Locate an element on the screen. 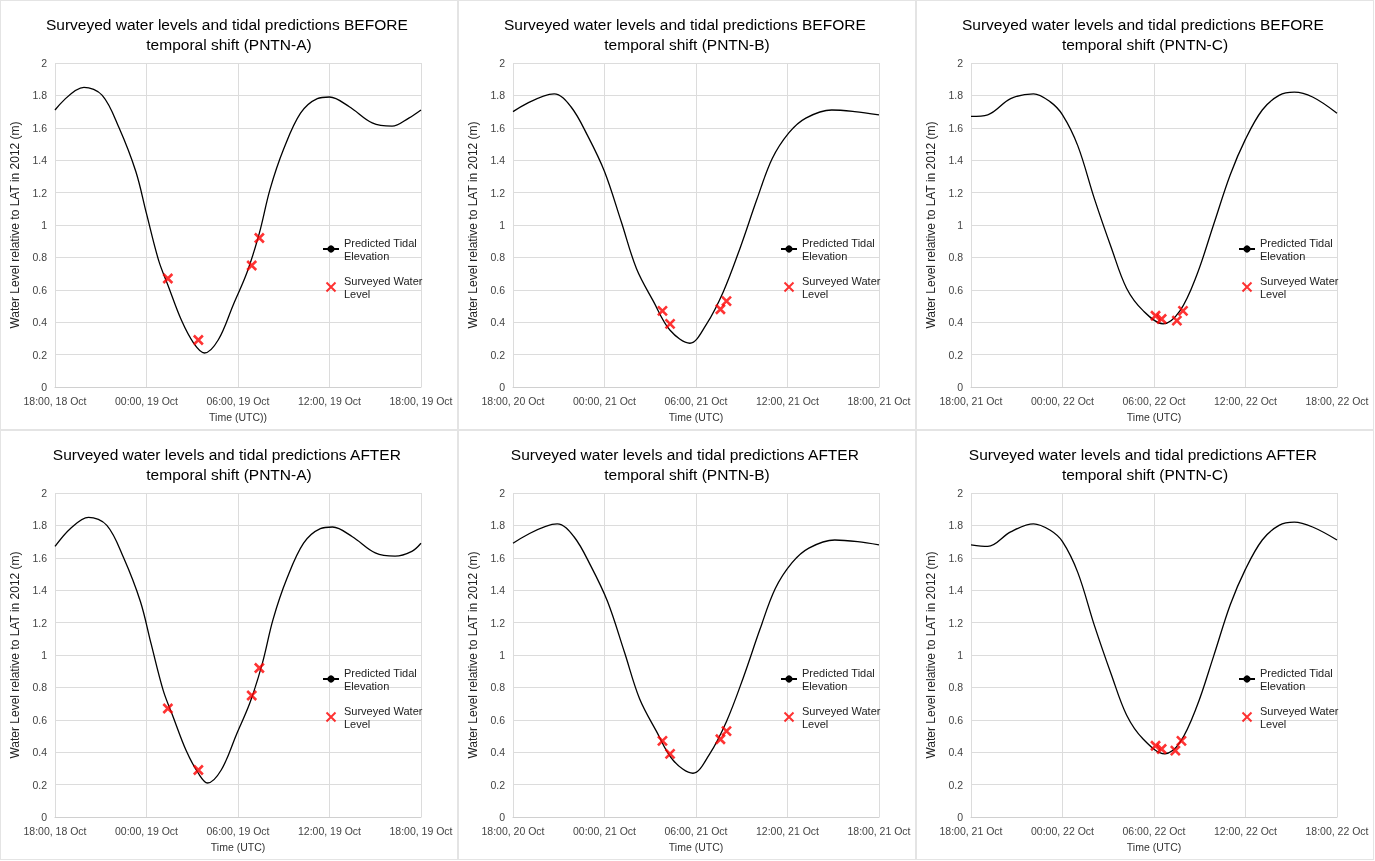 The image size is (1375, 861). x-tick-label: 06:00, 19 Oct is located at coordinates (238, 830).